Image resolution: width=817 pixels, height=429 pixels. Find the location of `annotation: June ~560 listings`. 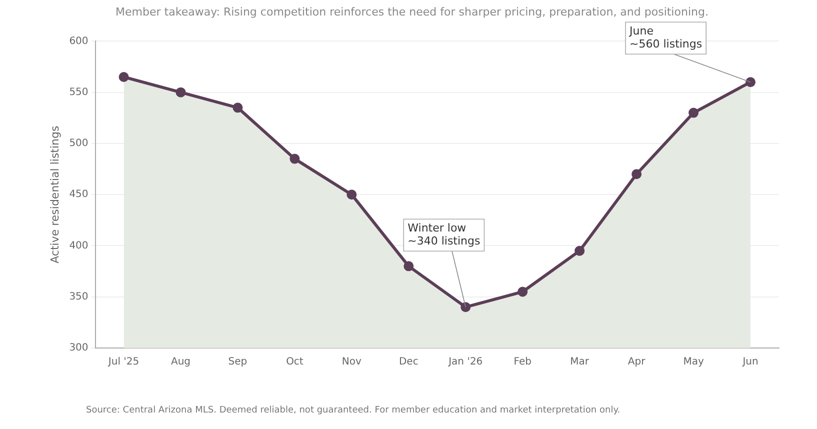

annotation: June ~560 listings is located at coordinates (665, 37).